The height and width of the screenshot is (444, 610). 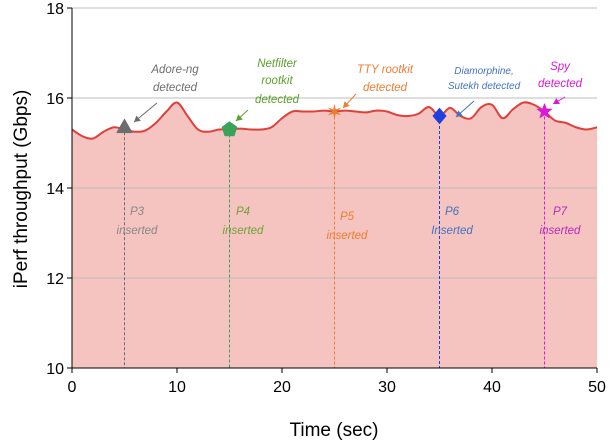 What do you see at coordinates (483, 71) in the screenshot?
I see `detected-annotation: Diamorphine,` at bounding box center [483, 71].